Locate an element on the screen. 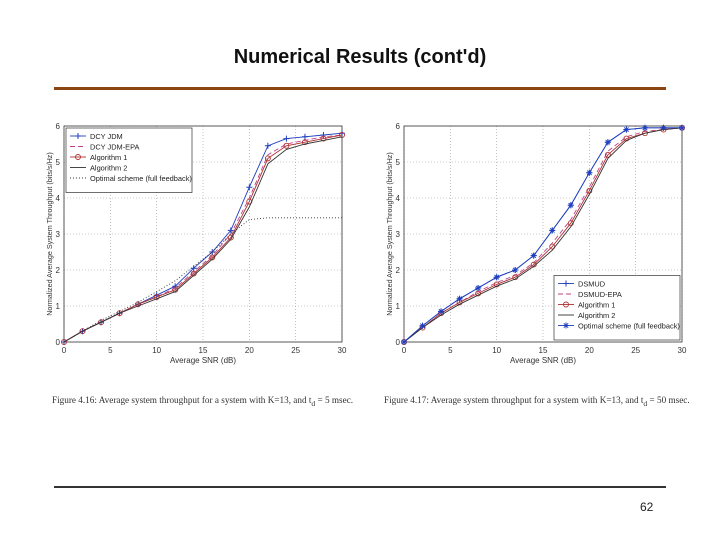 This screenshot has width=720, height=540. chart1-x-tick-label: 15 is located at coordinates (203, 350).